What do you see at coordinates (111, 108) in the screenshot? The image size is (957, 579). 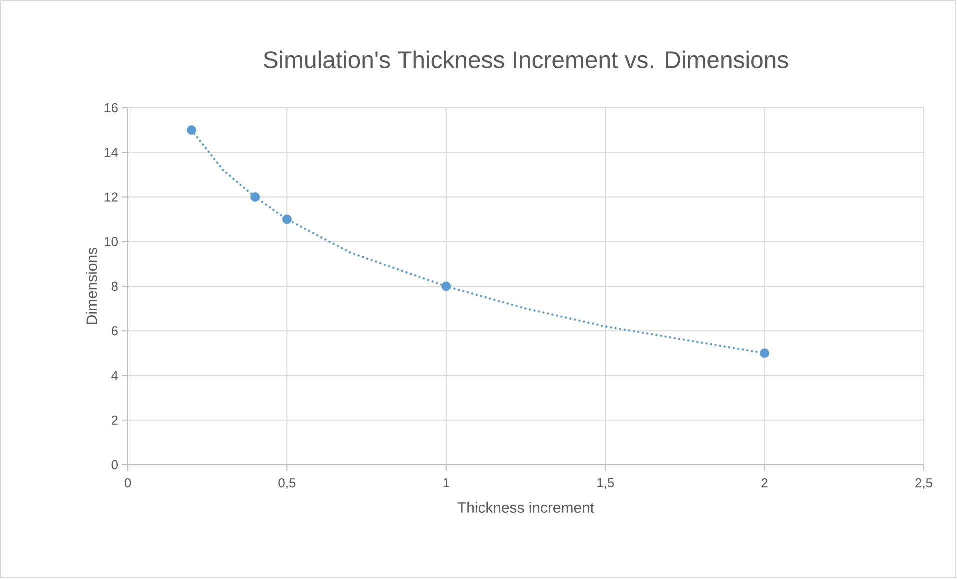 I see `y-tick-label: 16` at bounding box center [111, 108].